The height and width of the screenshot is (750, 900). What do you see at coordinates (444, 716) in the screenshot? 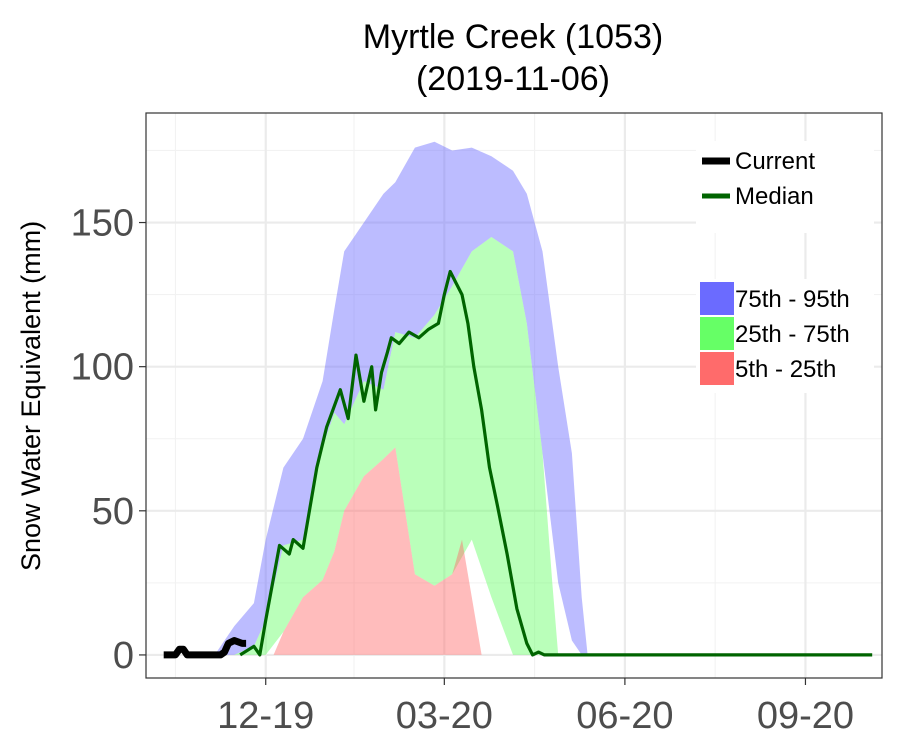
I see `x-tick-label: 03-20` at bounding box center [444, 716].